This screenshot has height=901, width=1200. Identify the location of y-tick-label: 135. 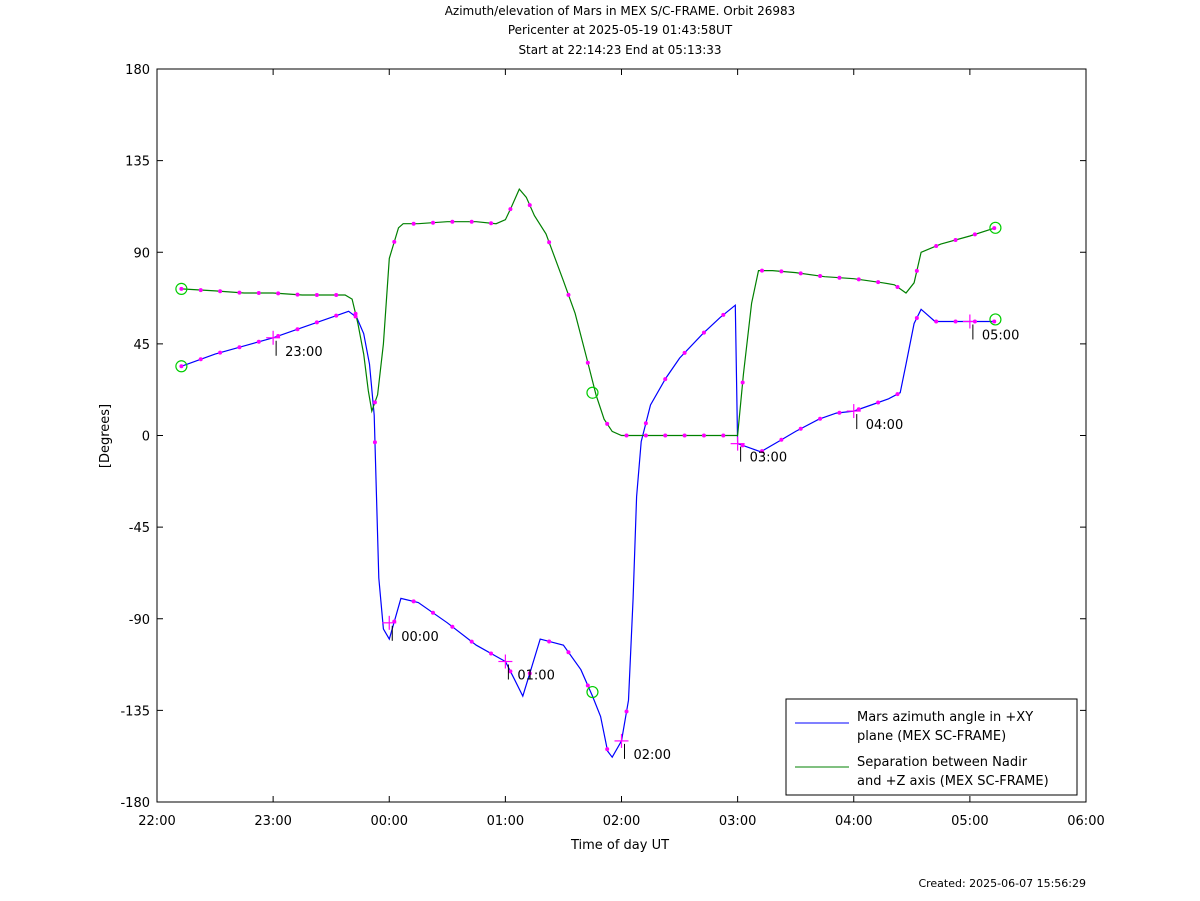
(137, 162).